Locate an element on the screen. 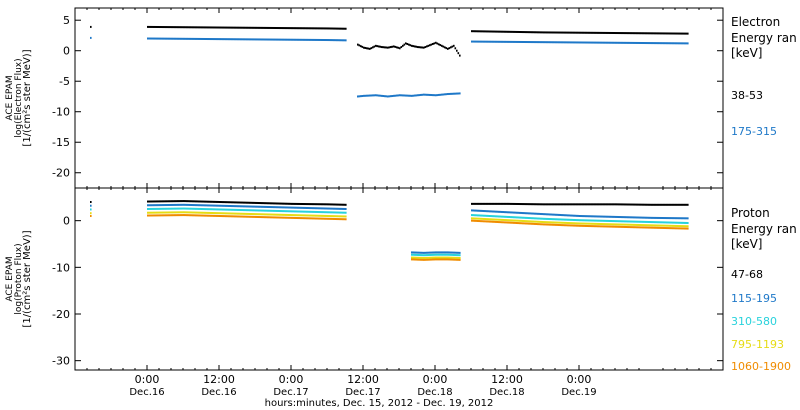 The width and height of the screenshot is (800, 410). legend-entry-47-68: 47-68 is located at coordinates (747, 274).